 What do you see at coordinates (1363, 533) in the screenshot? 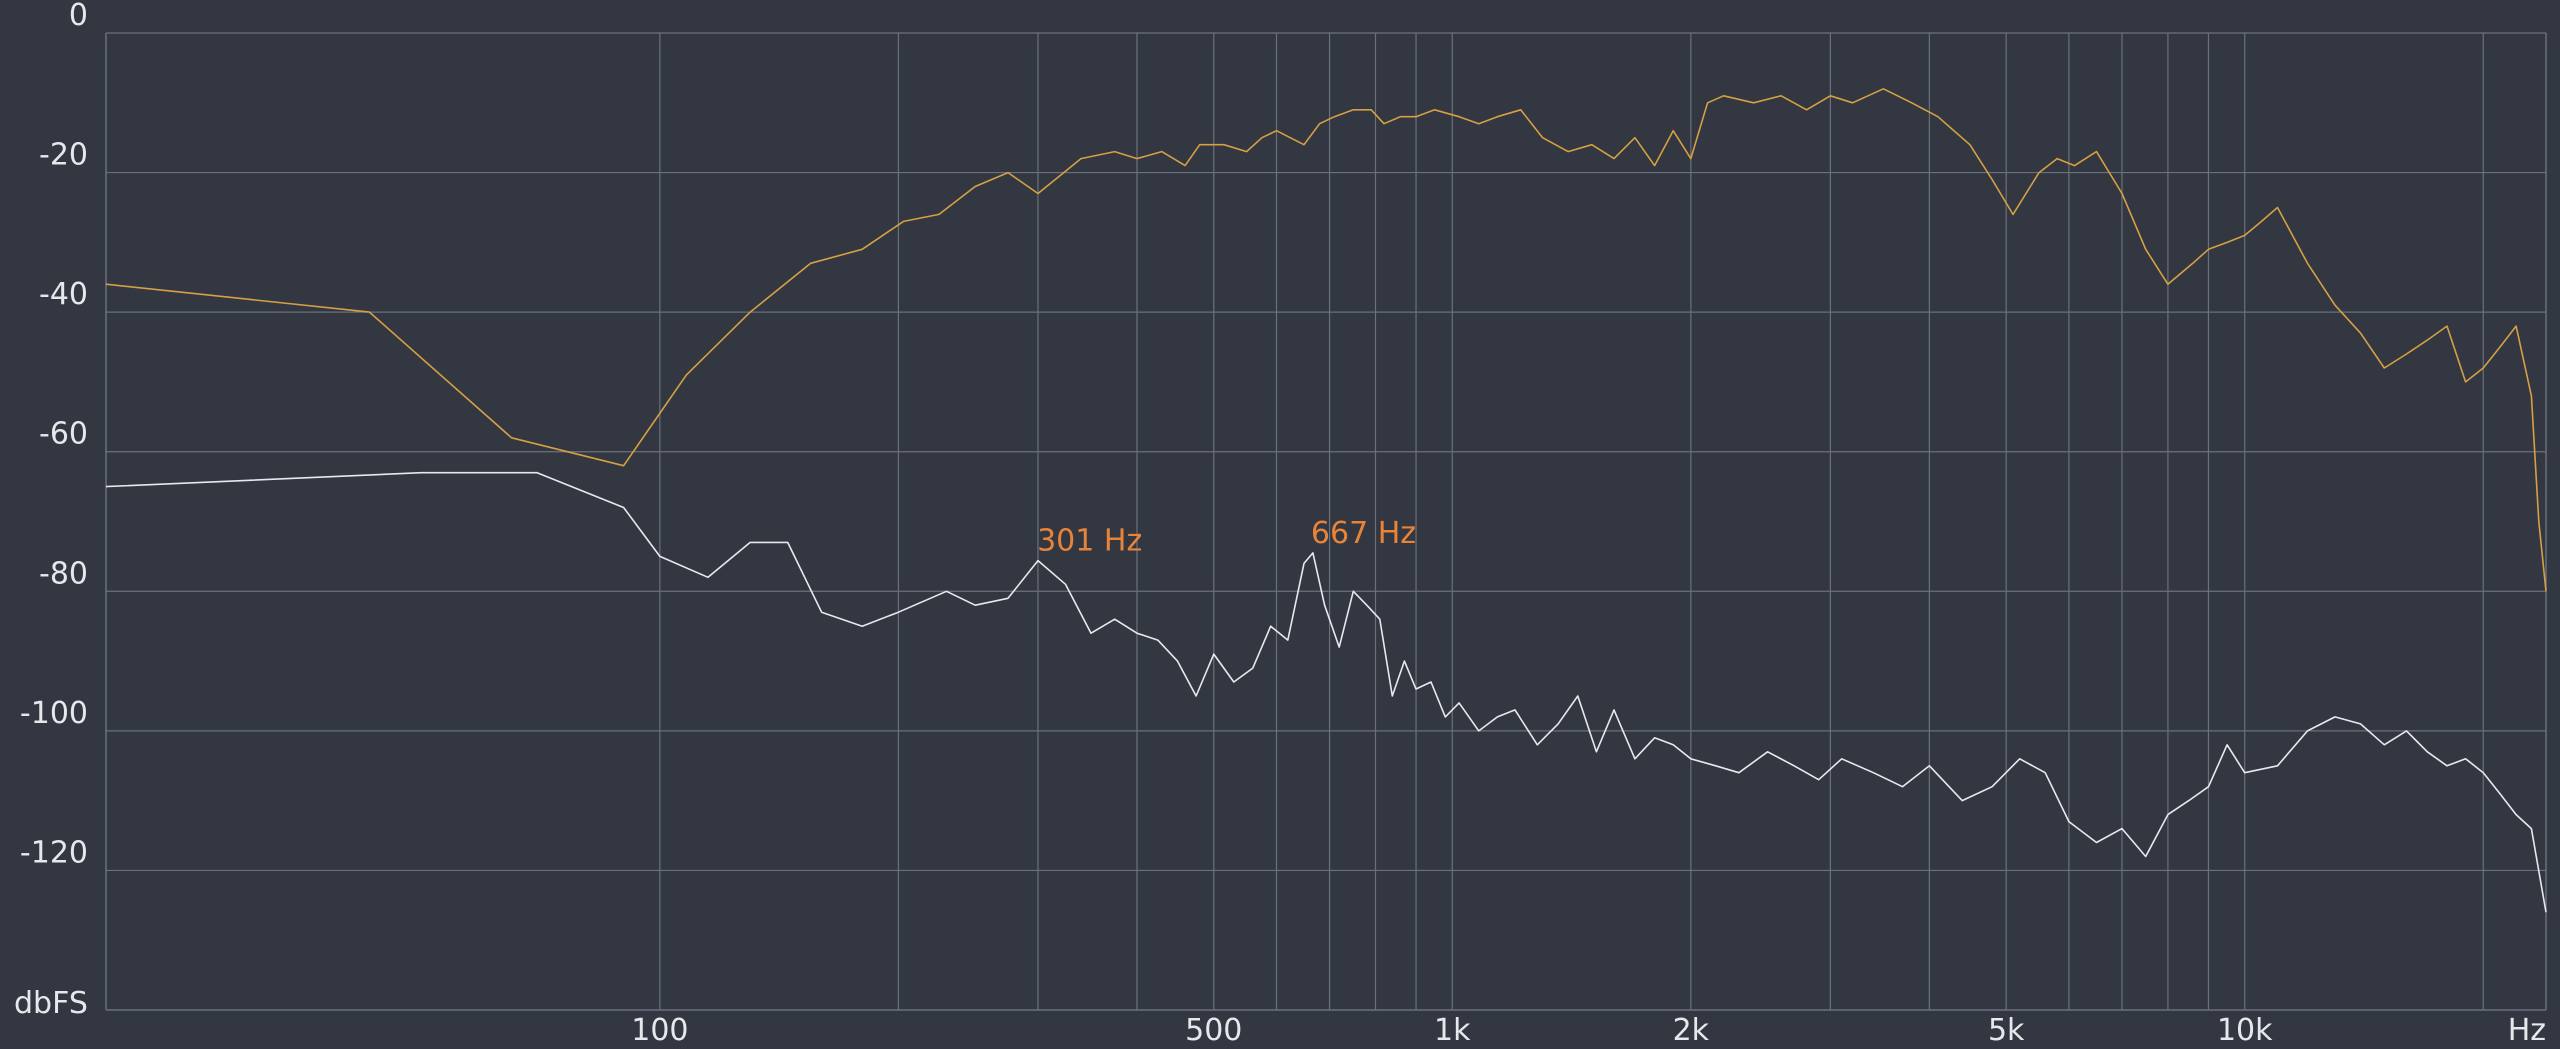
I see `peak-label: 667 Hz` at bounding box center [1363, 533].